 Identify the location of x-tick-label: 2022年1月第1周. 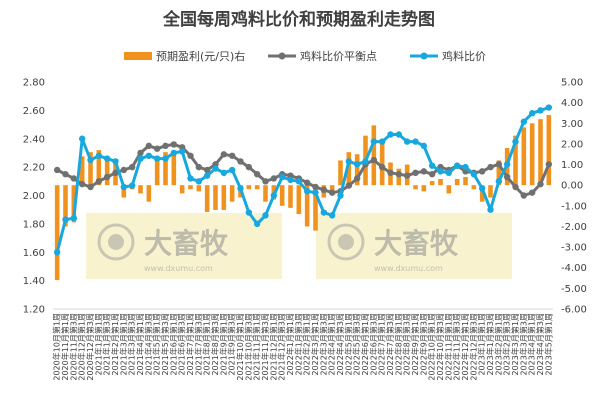
(290, 344).